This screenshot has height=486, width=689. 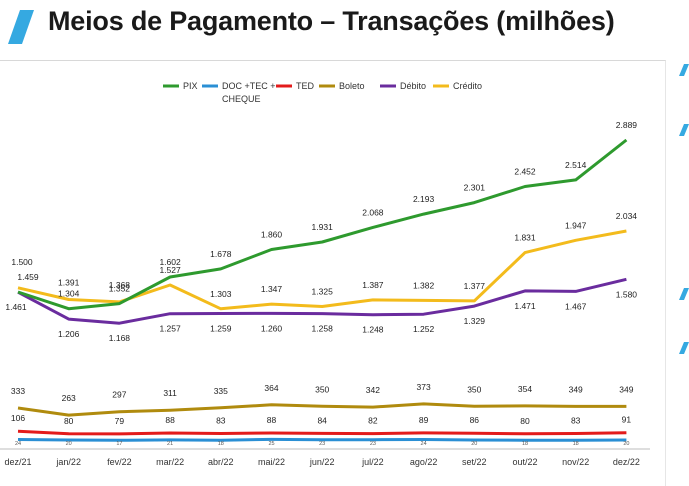 What do you see at coordinates (525, 238) in the screenshot?
I see `data-label-credito: 1.831` at bounding box center [525, 238].